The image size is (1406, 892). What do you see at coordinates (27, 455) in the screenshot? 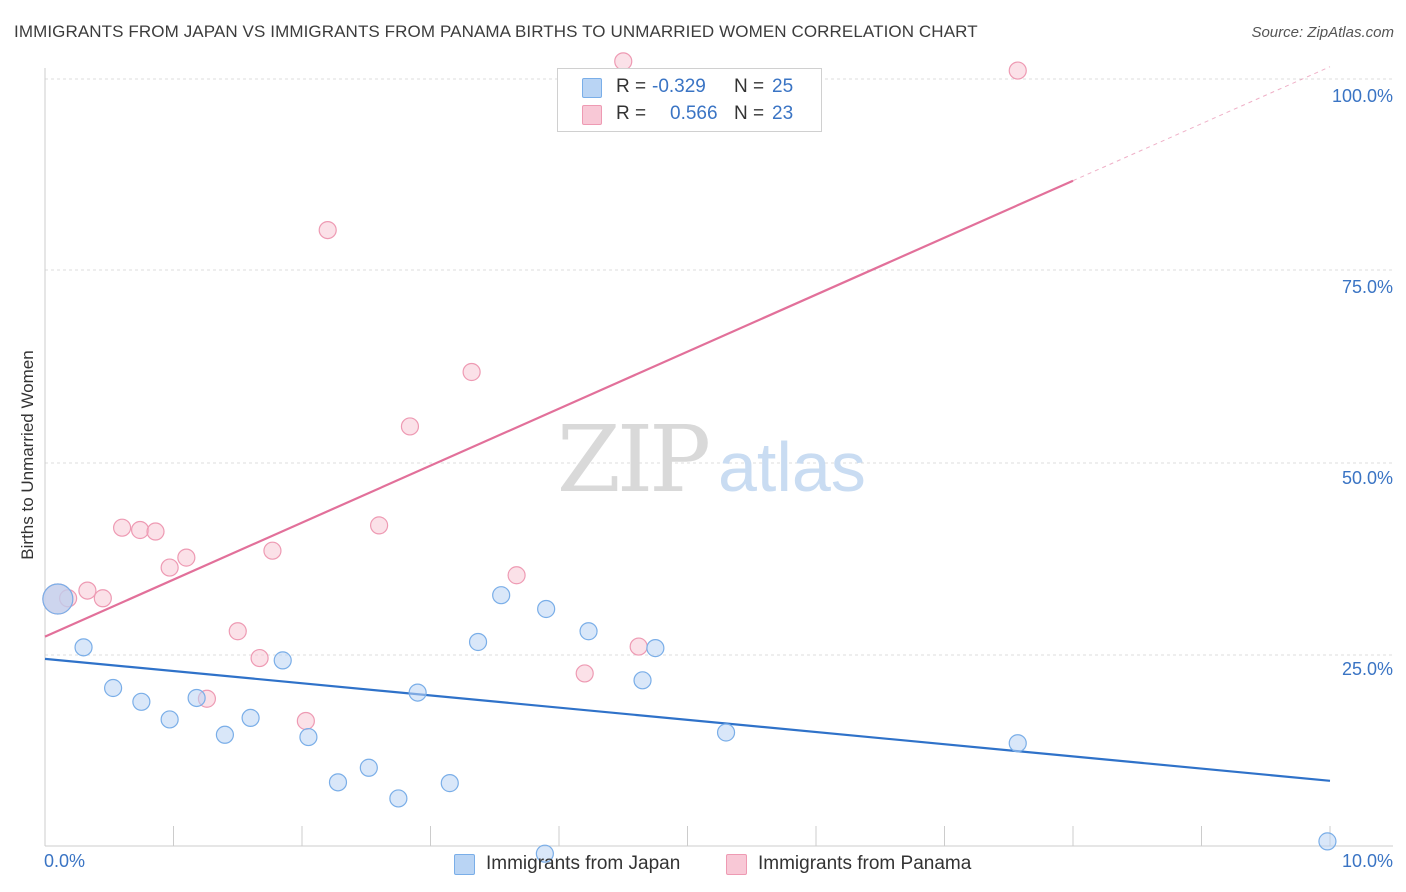
I see `y-axis-label: Births to Unmarried Women` at bounding box center [27, 455].